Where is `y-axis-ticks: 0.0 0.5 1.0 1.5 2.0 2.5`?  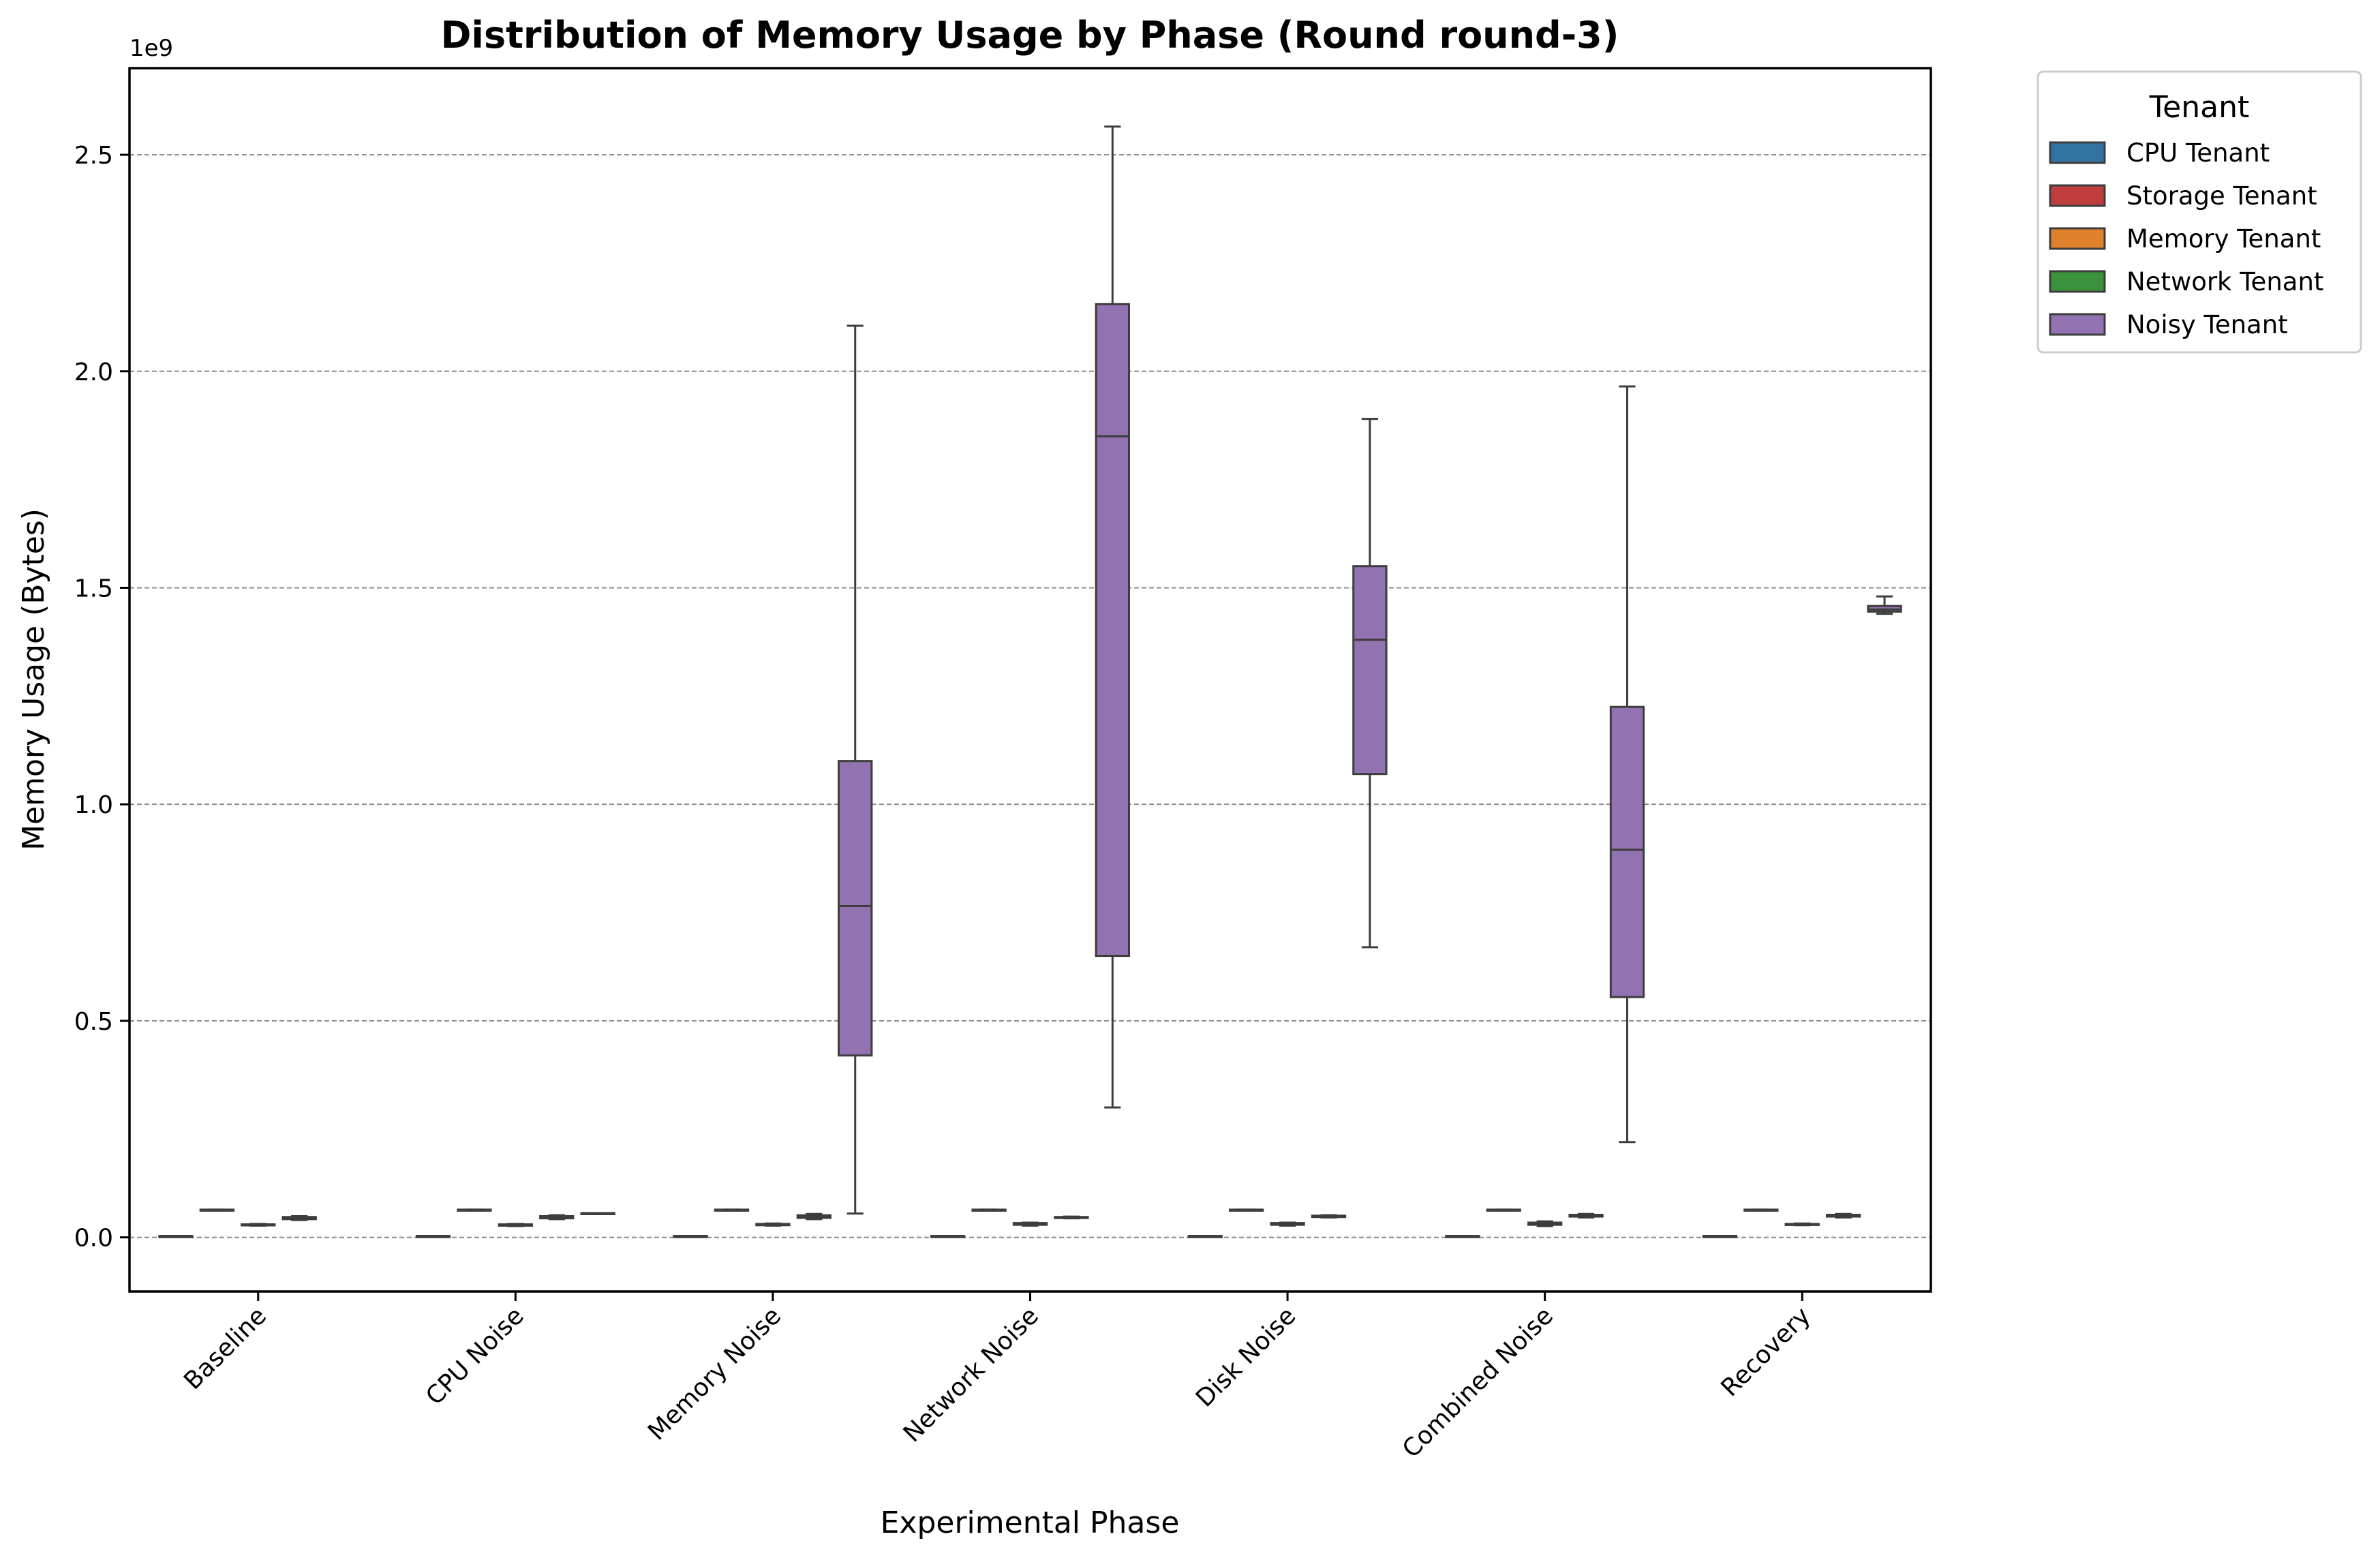
y-axis-ticks: 0.0 0.5 1.0 1.5 2.0 2.5 is located at coordinates (101, 697).